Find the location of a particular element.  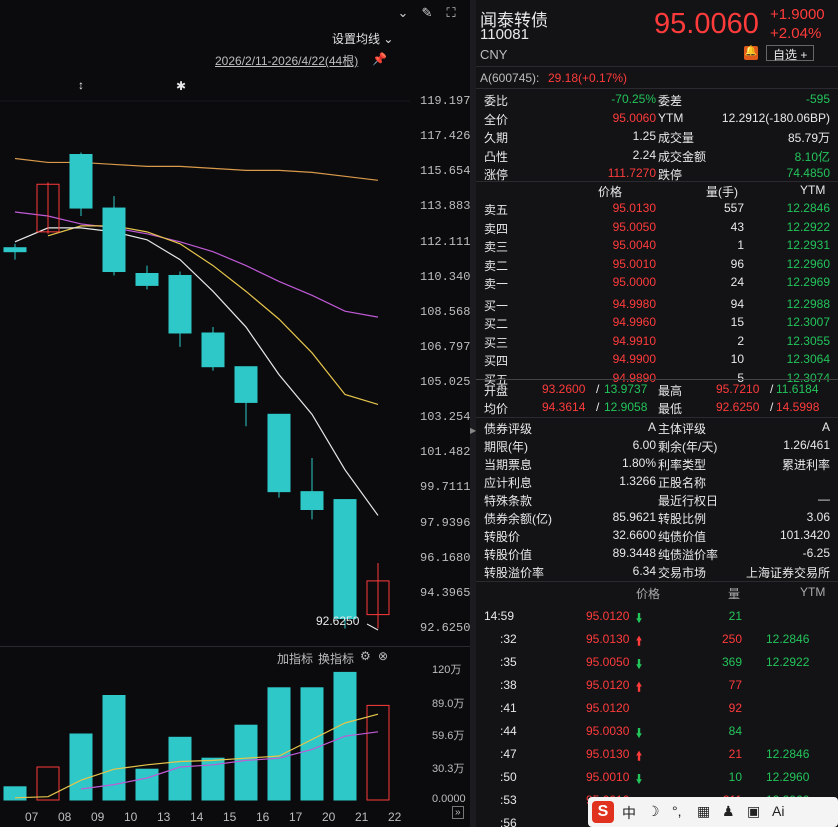

book-volume: 10 is located at coordinates (737, 359).